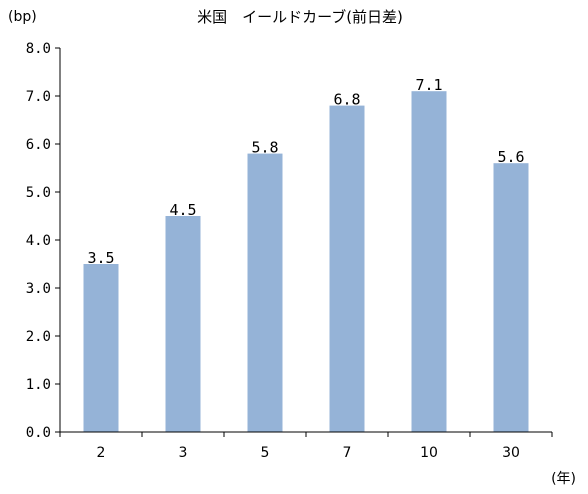 Image resolution: width=588 pixels, height=494 pixels. What do you see at coordinates (300, 17) in the screenshot?
I see `chart-title: 米国 イールドカーブ(前日差)` at bounding box center [300, 17].